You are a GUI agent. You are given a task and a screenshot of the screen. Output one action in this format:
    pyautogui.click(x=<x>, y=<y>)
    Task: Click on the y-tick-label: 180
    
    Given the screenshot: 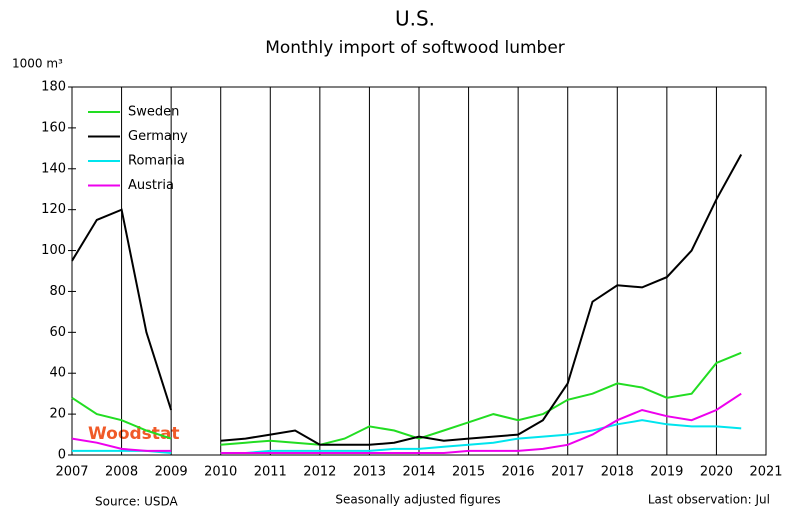 What is the action you would take?
    pyautogui.click(x=53, y=87)
    